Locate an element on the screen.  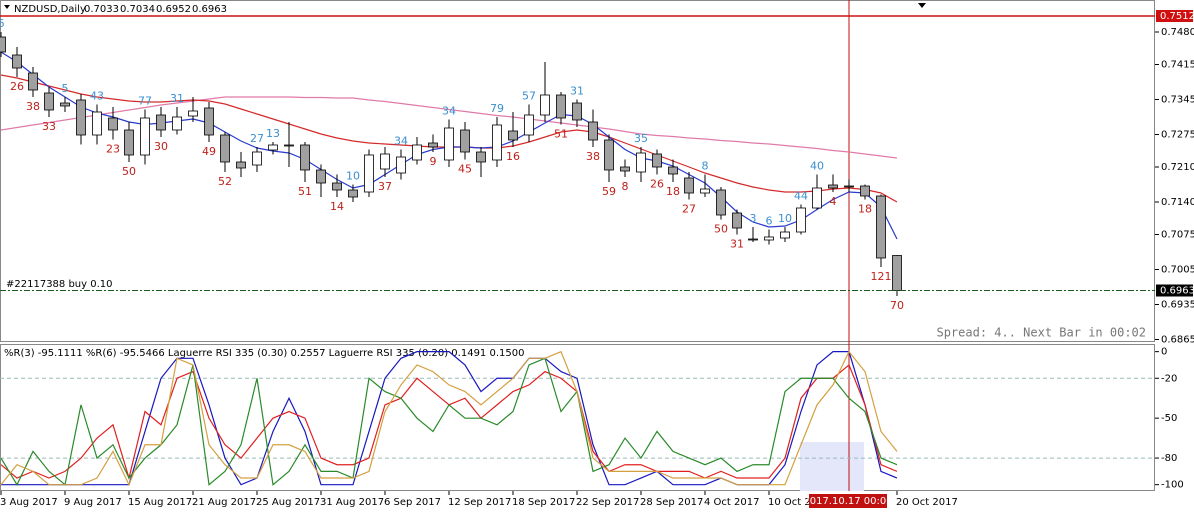
lower-label: 14 is located at coordinates (337, 206).